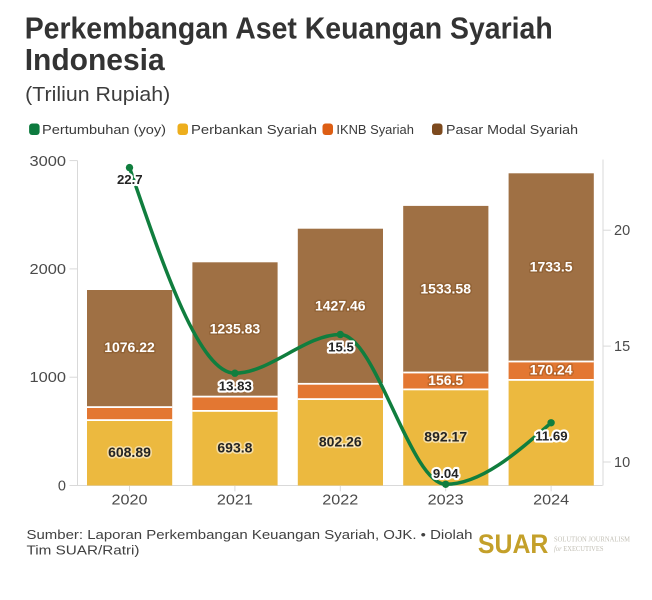 The height and width of the screenshot is (600, 652). I want to click on svg-text: 693.8, so click(234, 448).